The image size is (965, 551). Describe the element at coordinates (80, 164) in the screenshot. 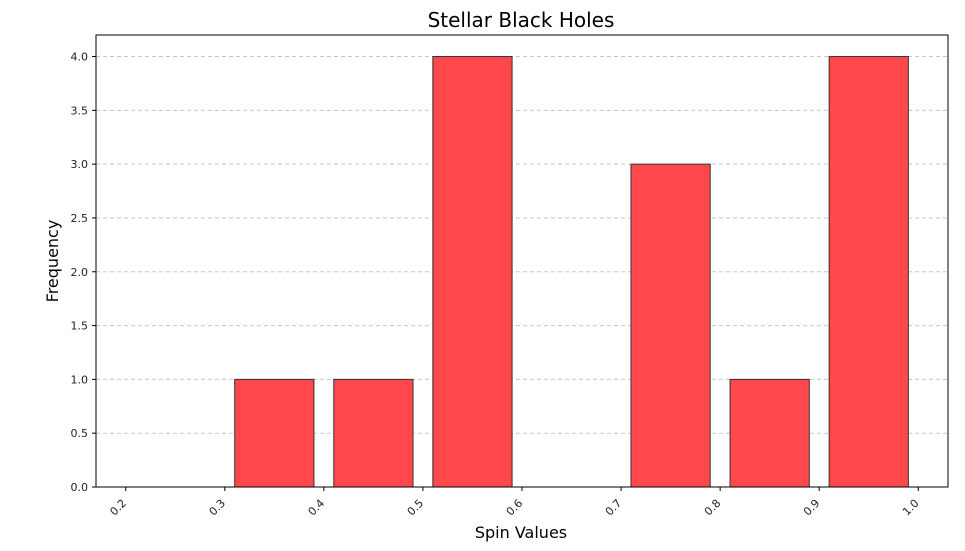

I see `y-tick-label: 3.0` at that location.